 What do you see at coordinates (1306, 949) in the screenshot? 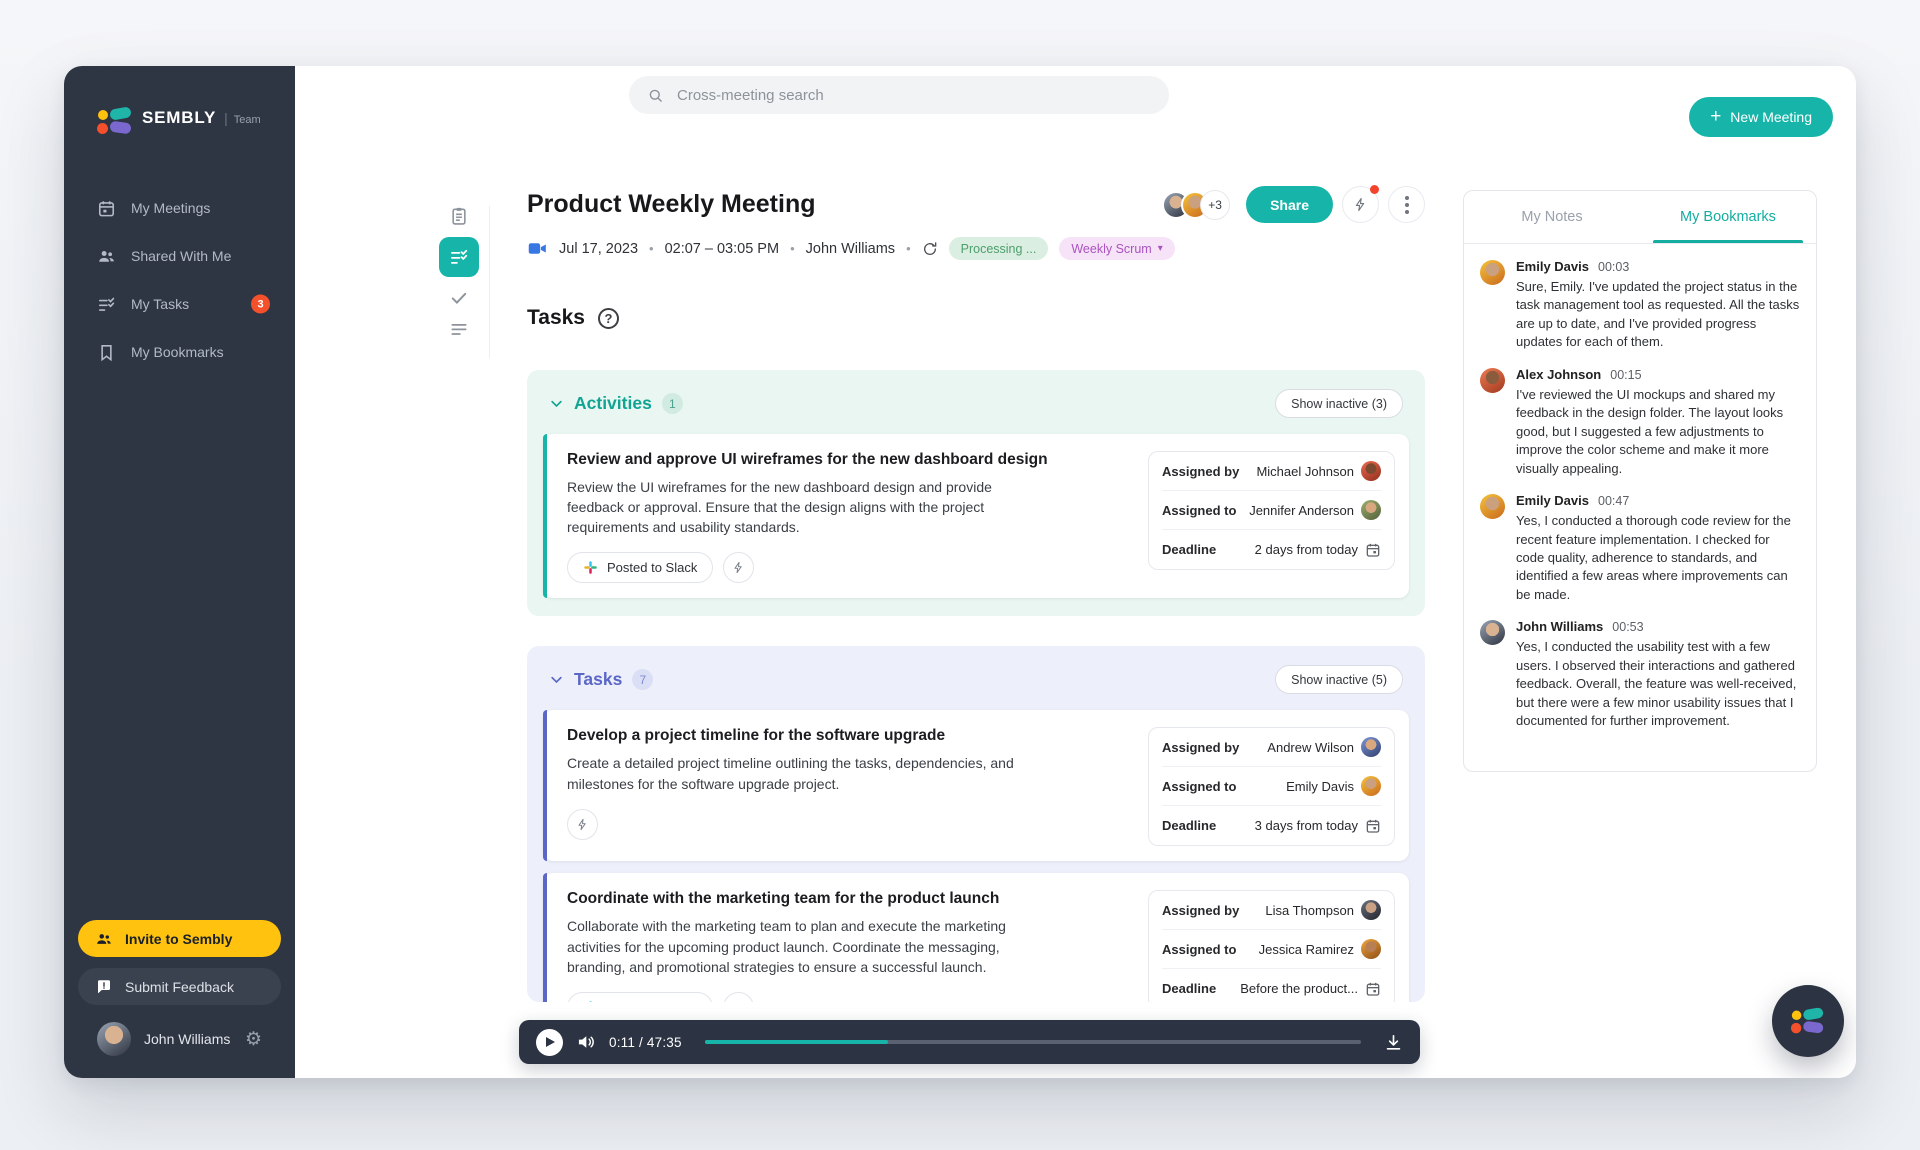
I see `assigned-to-value: Jessica Ramirez` at bounding box center [1306, 949].